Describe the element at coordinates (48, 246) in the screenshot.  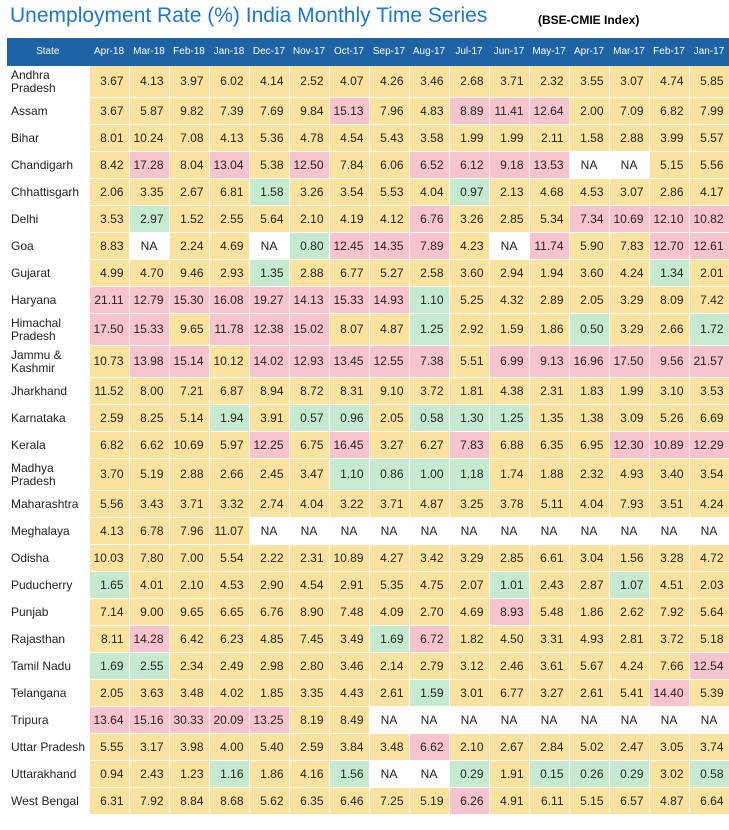
I see `state-name: Goa` at that location.